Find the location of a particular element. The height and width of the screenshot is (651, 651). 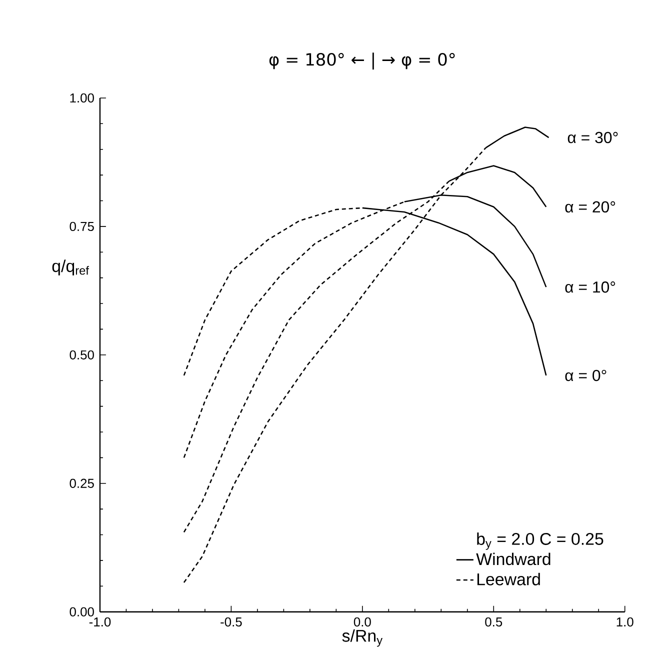

x-tick-label: -0.5 is located at coordinates (231, 622).